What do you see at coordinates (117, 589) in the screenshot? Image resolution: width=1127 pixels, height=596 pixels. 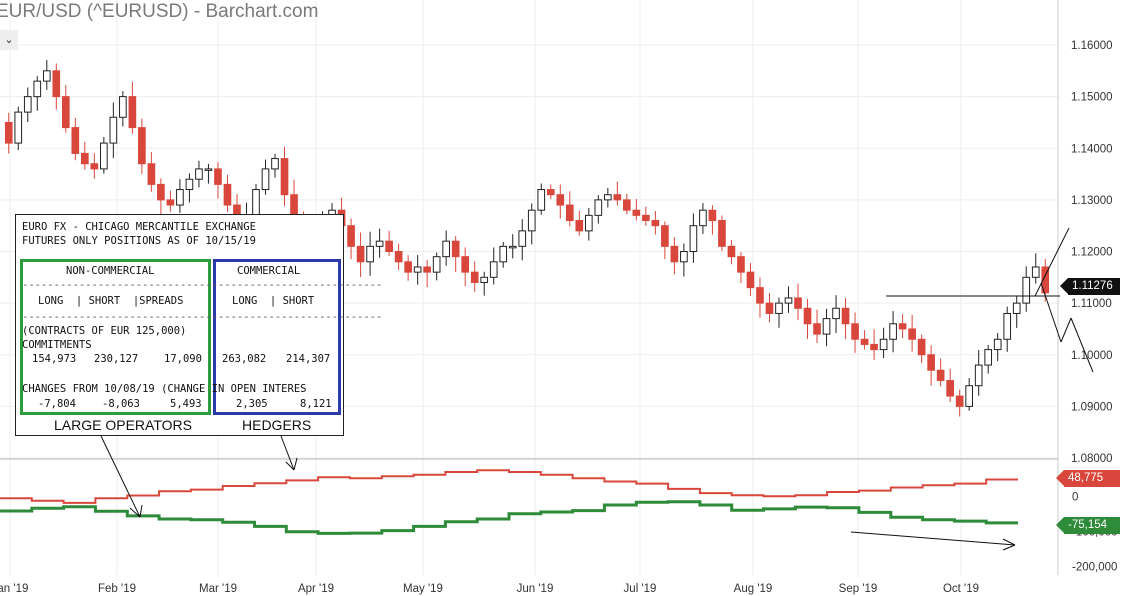 I see `time-tick-label: Feb '19` at bounding box center [117, 589].